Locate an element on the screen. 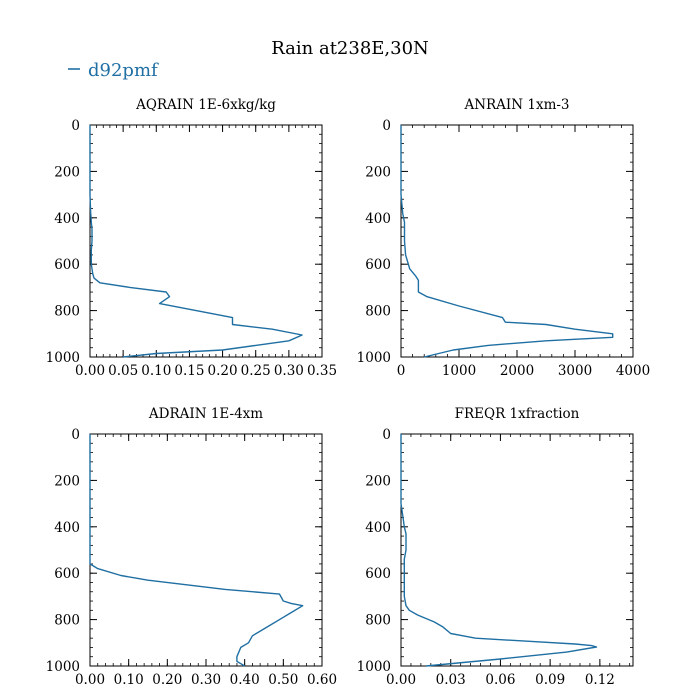  x-tick-label: 0.03 is located at coordinates (451, 680).